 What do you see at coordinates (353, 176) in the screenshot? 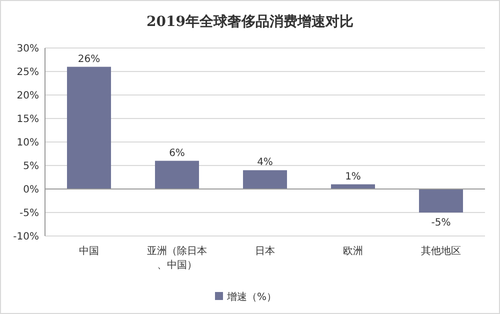
I see `text: 1%` at bounding box center [353, 176].